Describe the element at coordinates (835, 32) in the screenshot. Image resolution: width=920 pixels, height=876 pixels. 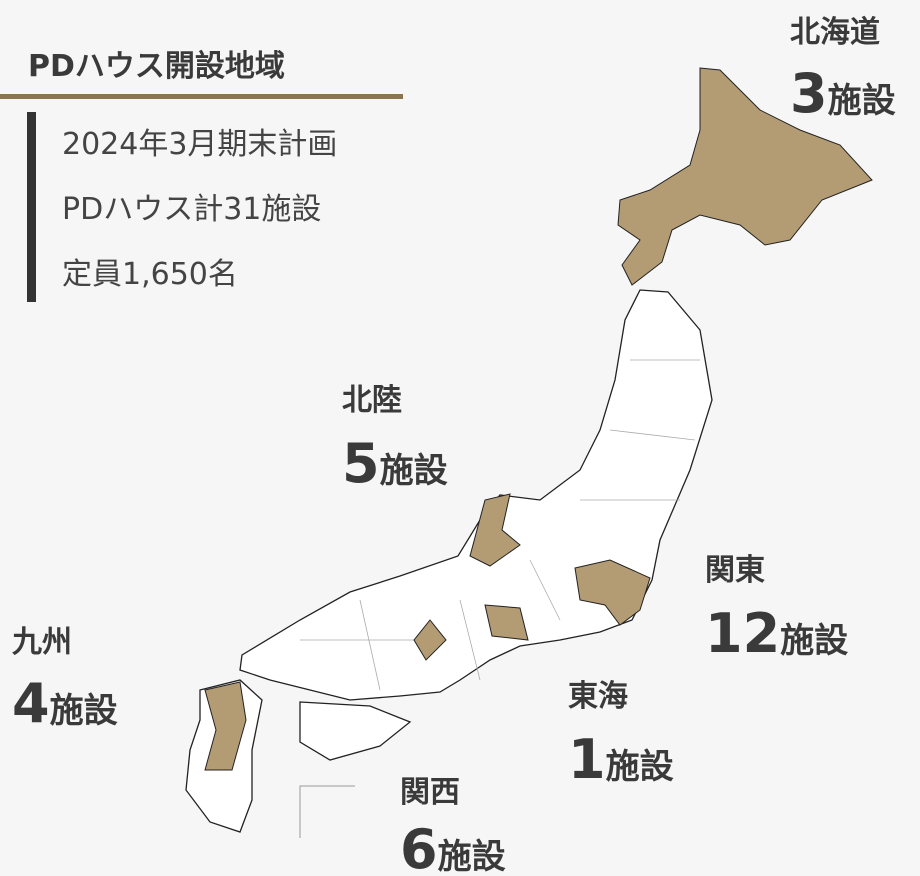
I see `region-name: 北海道` at that location.